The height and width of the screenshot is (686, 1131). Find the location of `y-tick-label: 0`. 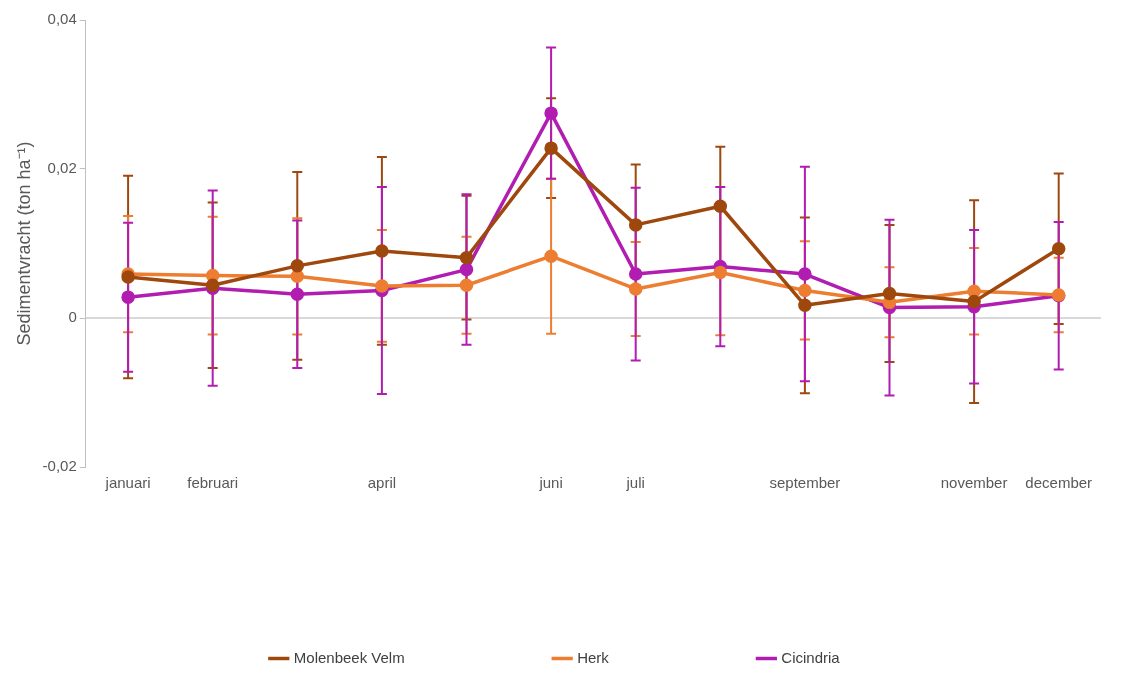

y-tick-label: 0 is located at coordinates (72, 317).